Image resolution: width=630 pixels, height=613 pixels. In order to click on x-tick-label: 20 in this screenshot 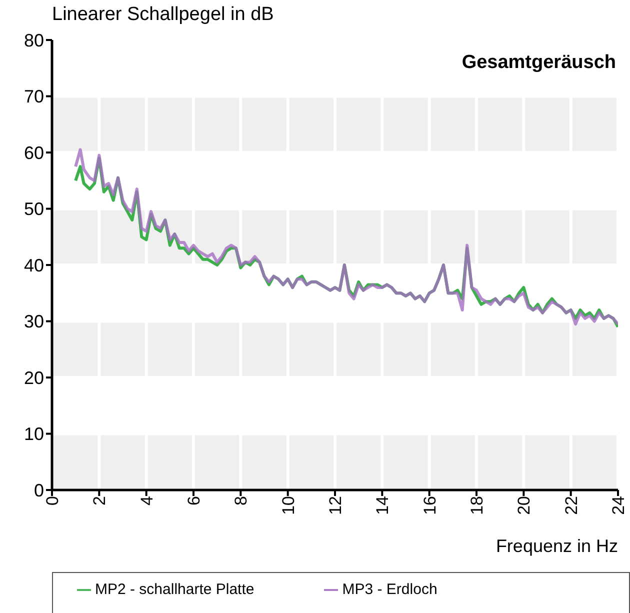, I will do `click(524, 505)`.